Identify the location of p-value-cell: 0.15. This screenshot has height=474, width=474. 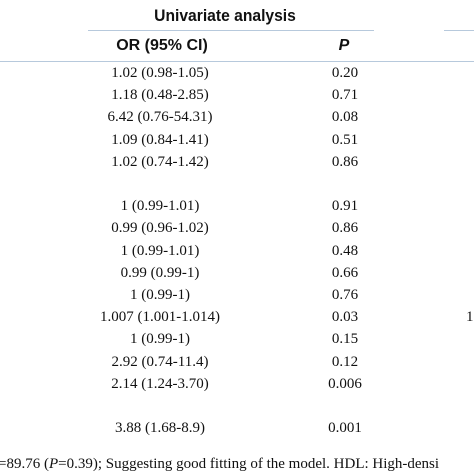
(345, 339).